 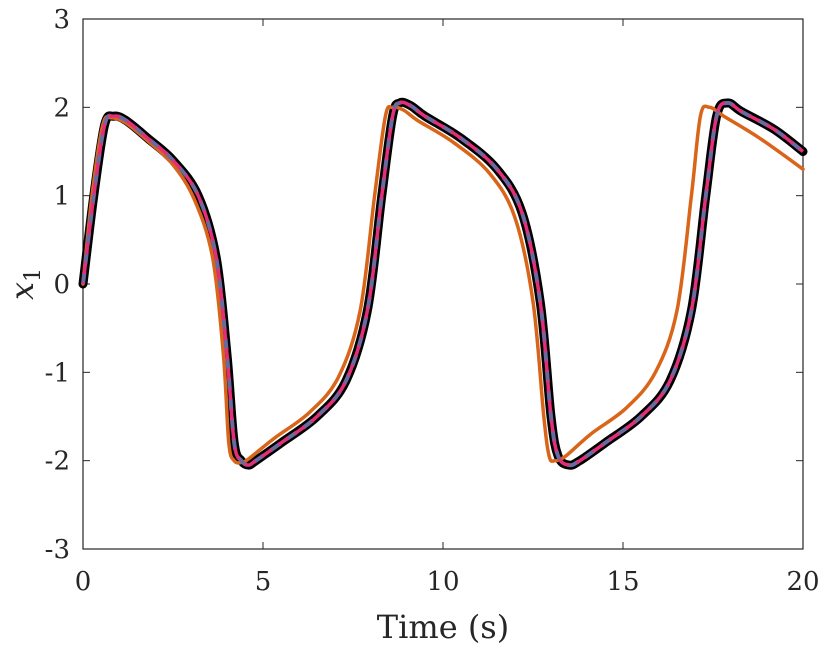 I want to click on y-tick-label: -2, so click(x=57, y=462).